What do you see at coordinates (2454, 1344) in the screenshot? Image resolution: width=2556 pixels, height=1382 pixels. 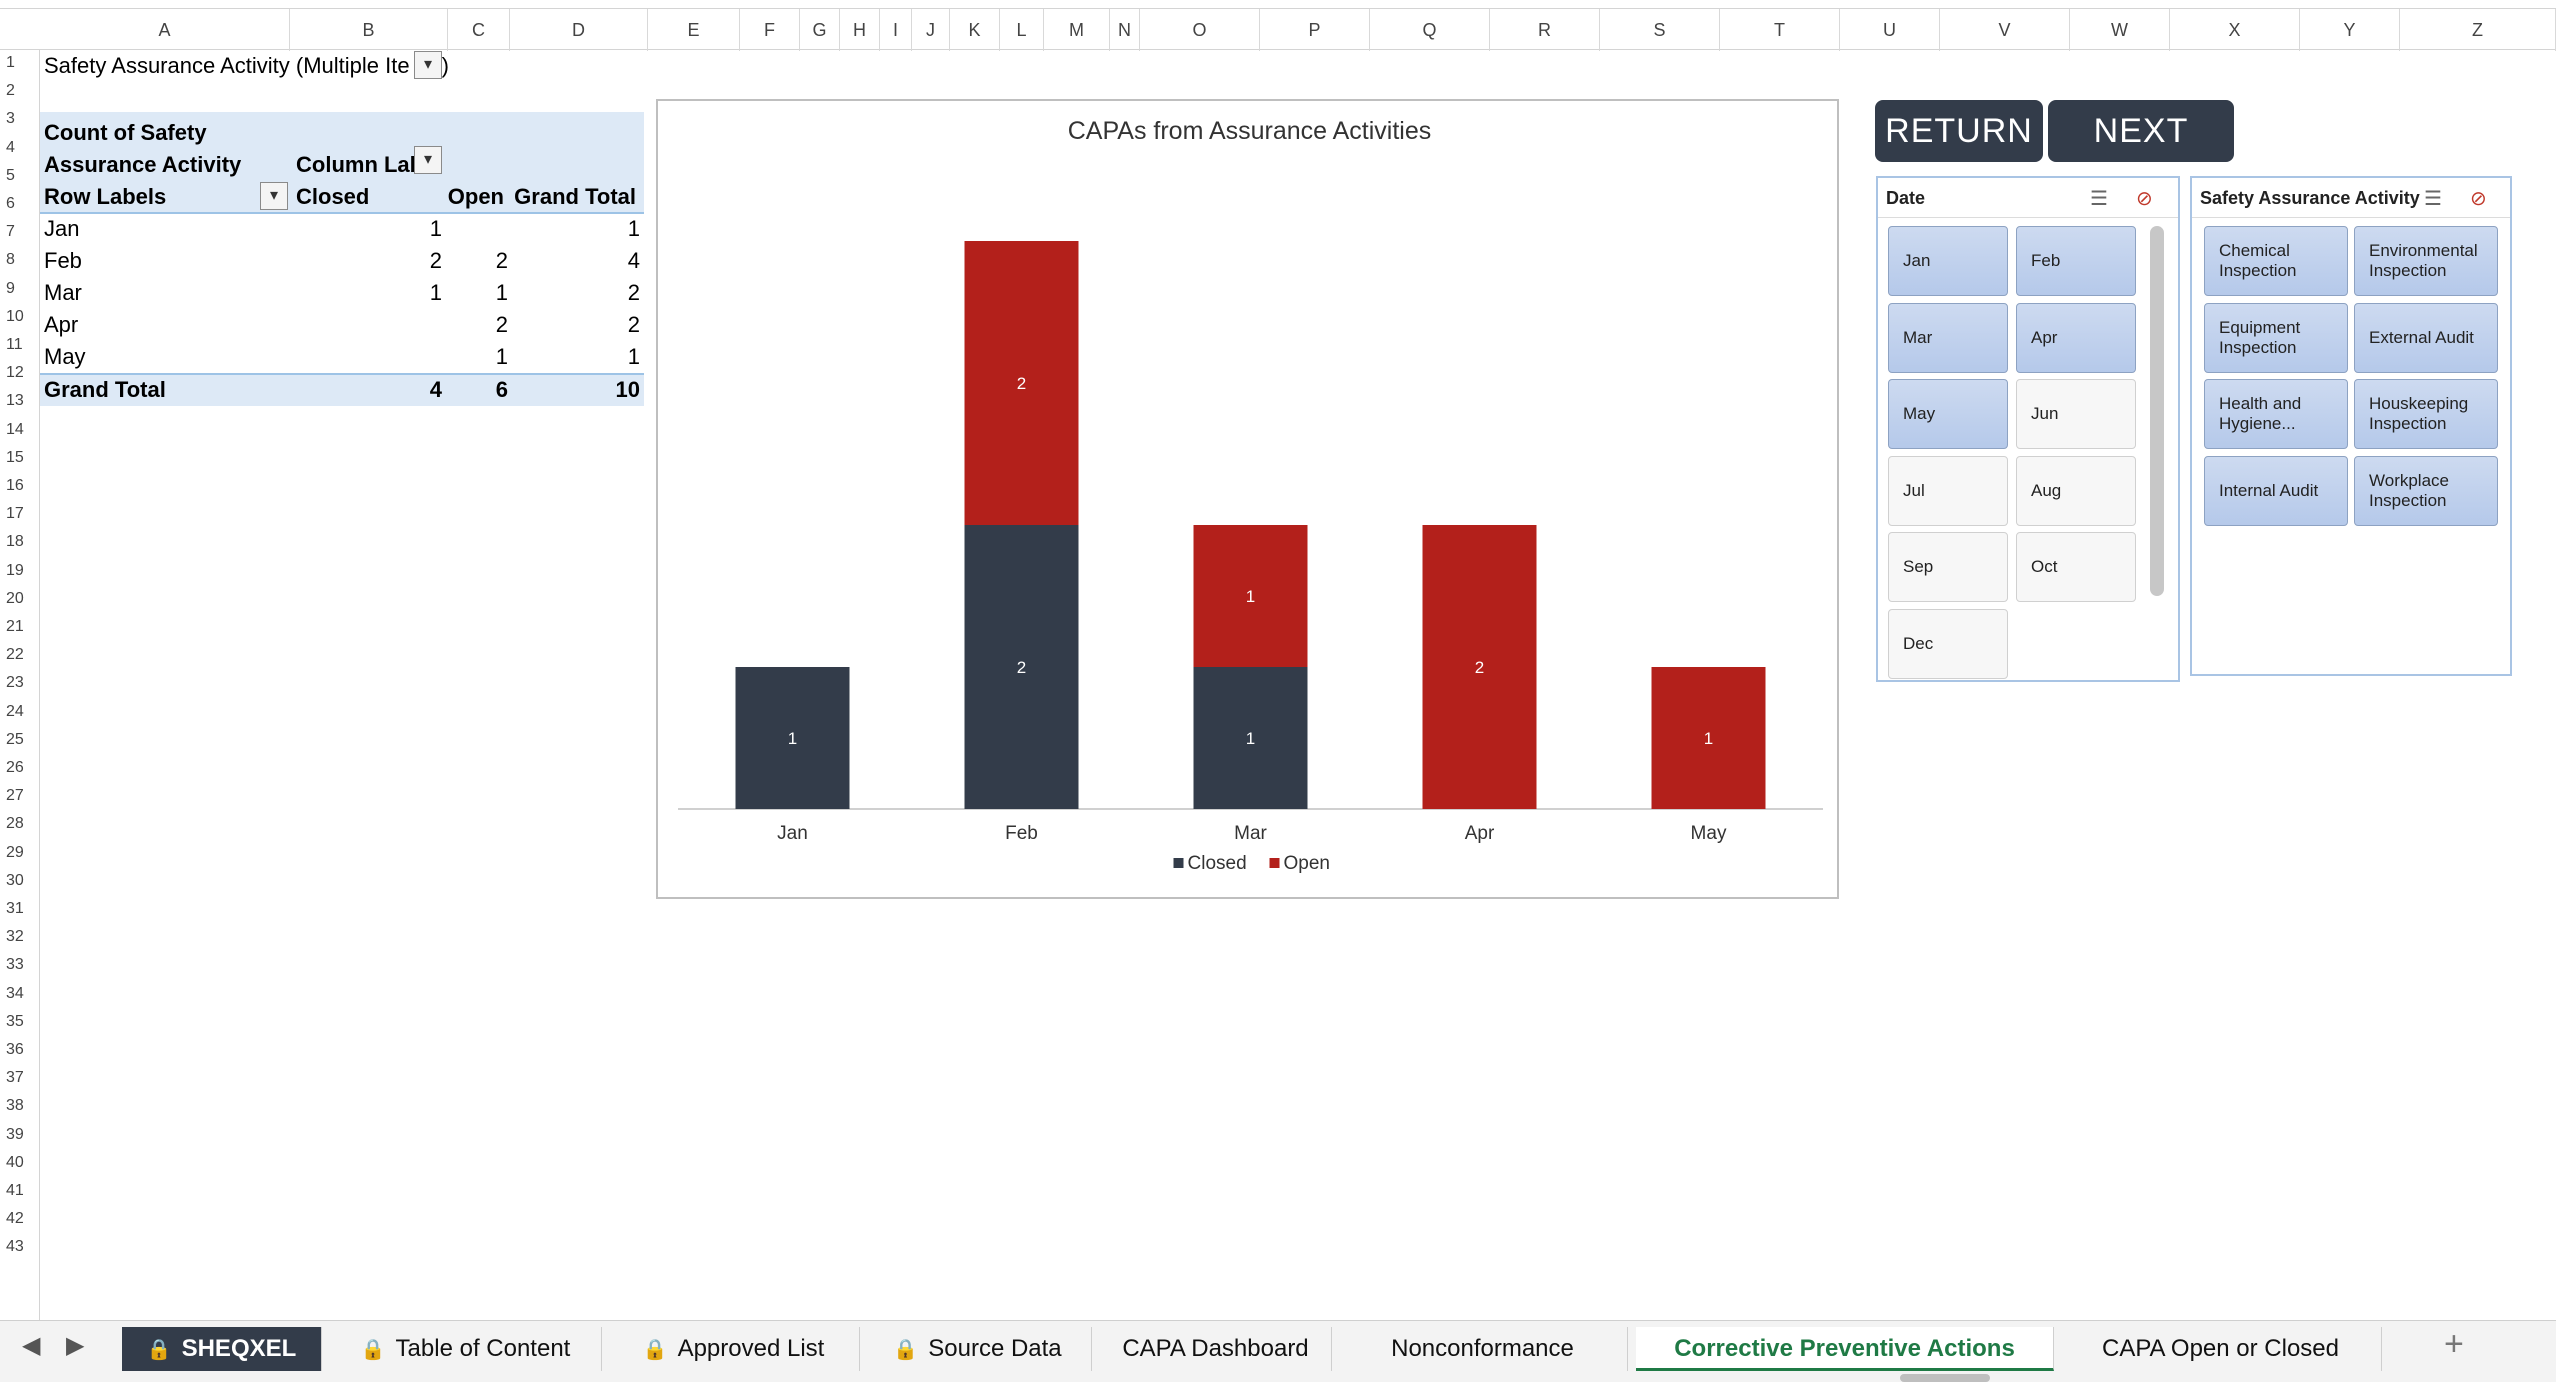 I see `plus-icon: +` at bounding box center [2454, 1344].